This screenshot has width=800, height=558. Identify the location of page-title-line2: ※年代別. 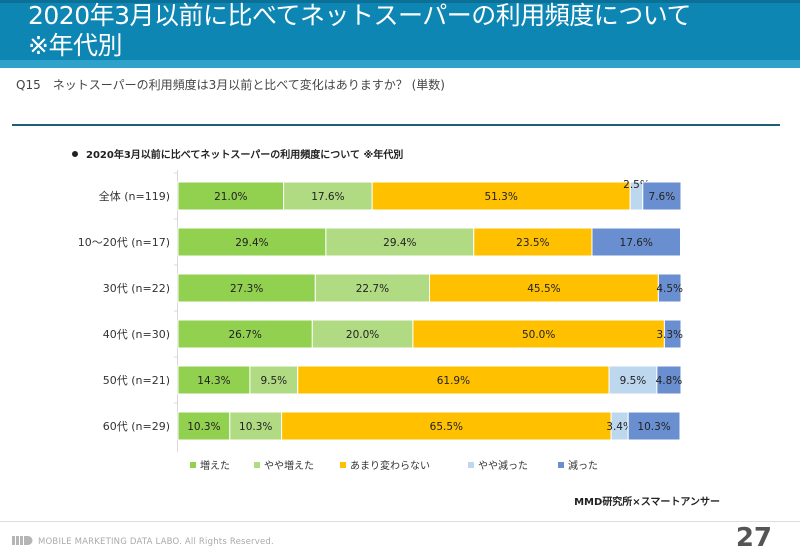
(75, 45).